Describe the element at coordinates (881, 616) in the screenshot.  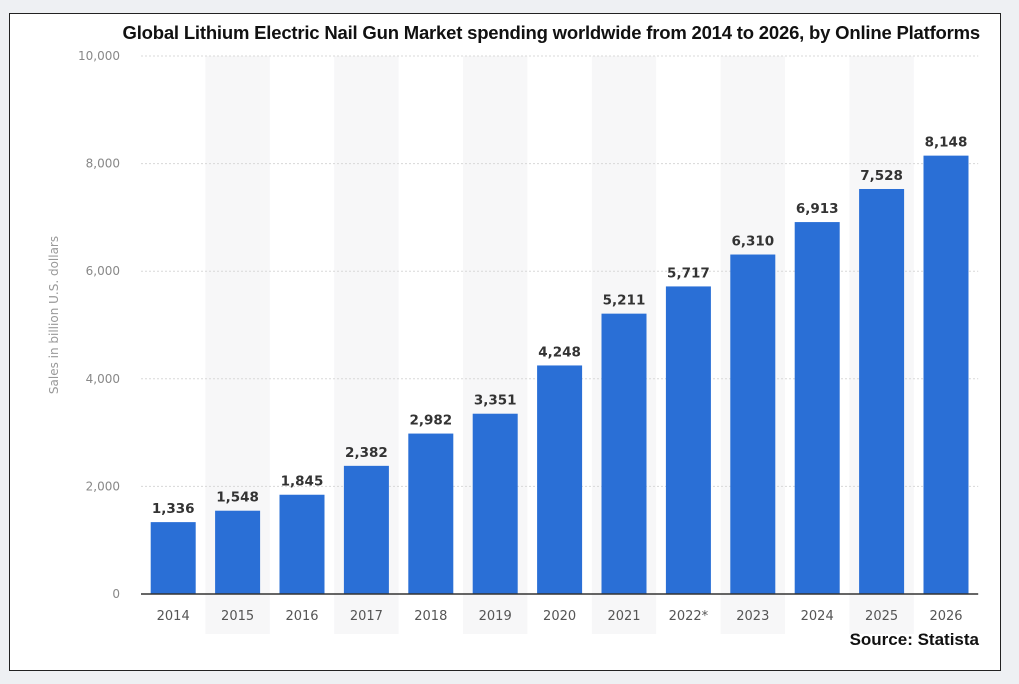
I see `x-tick-label: 2025` at that location.